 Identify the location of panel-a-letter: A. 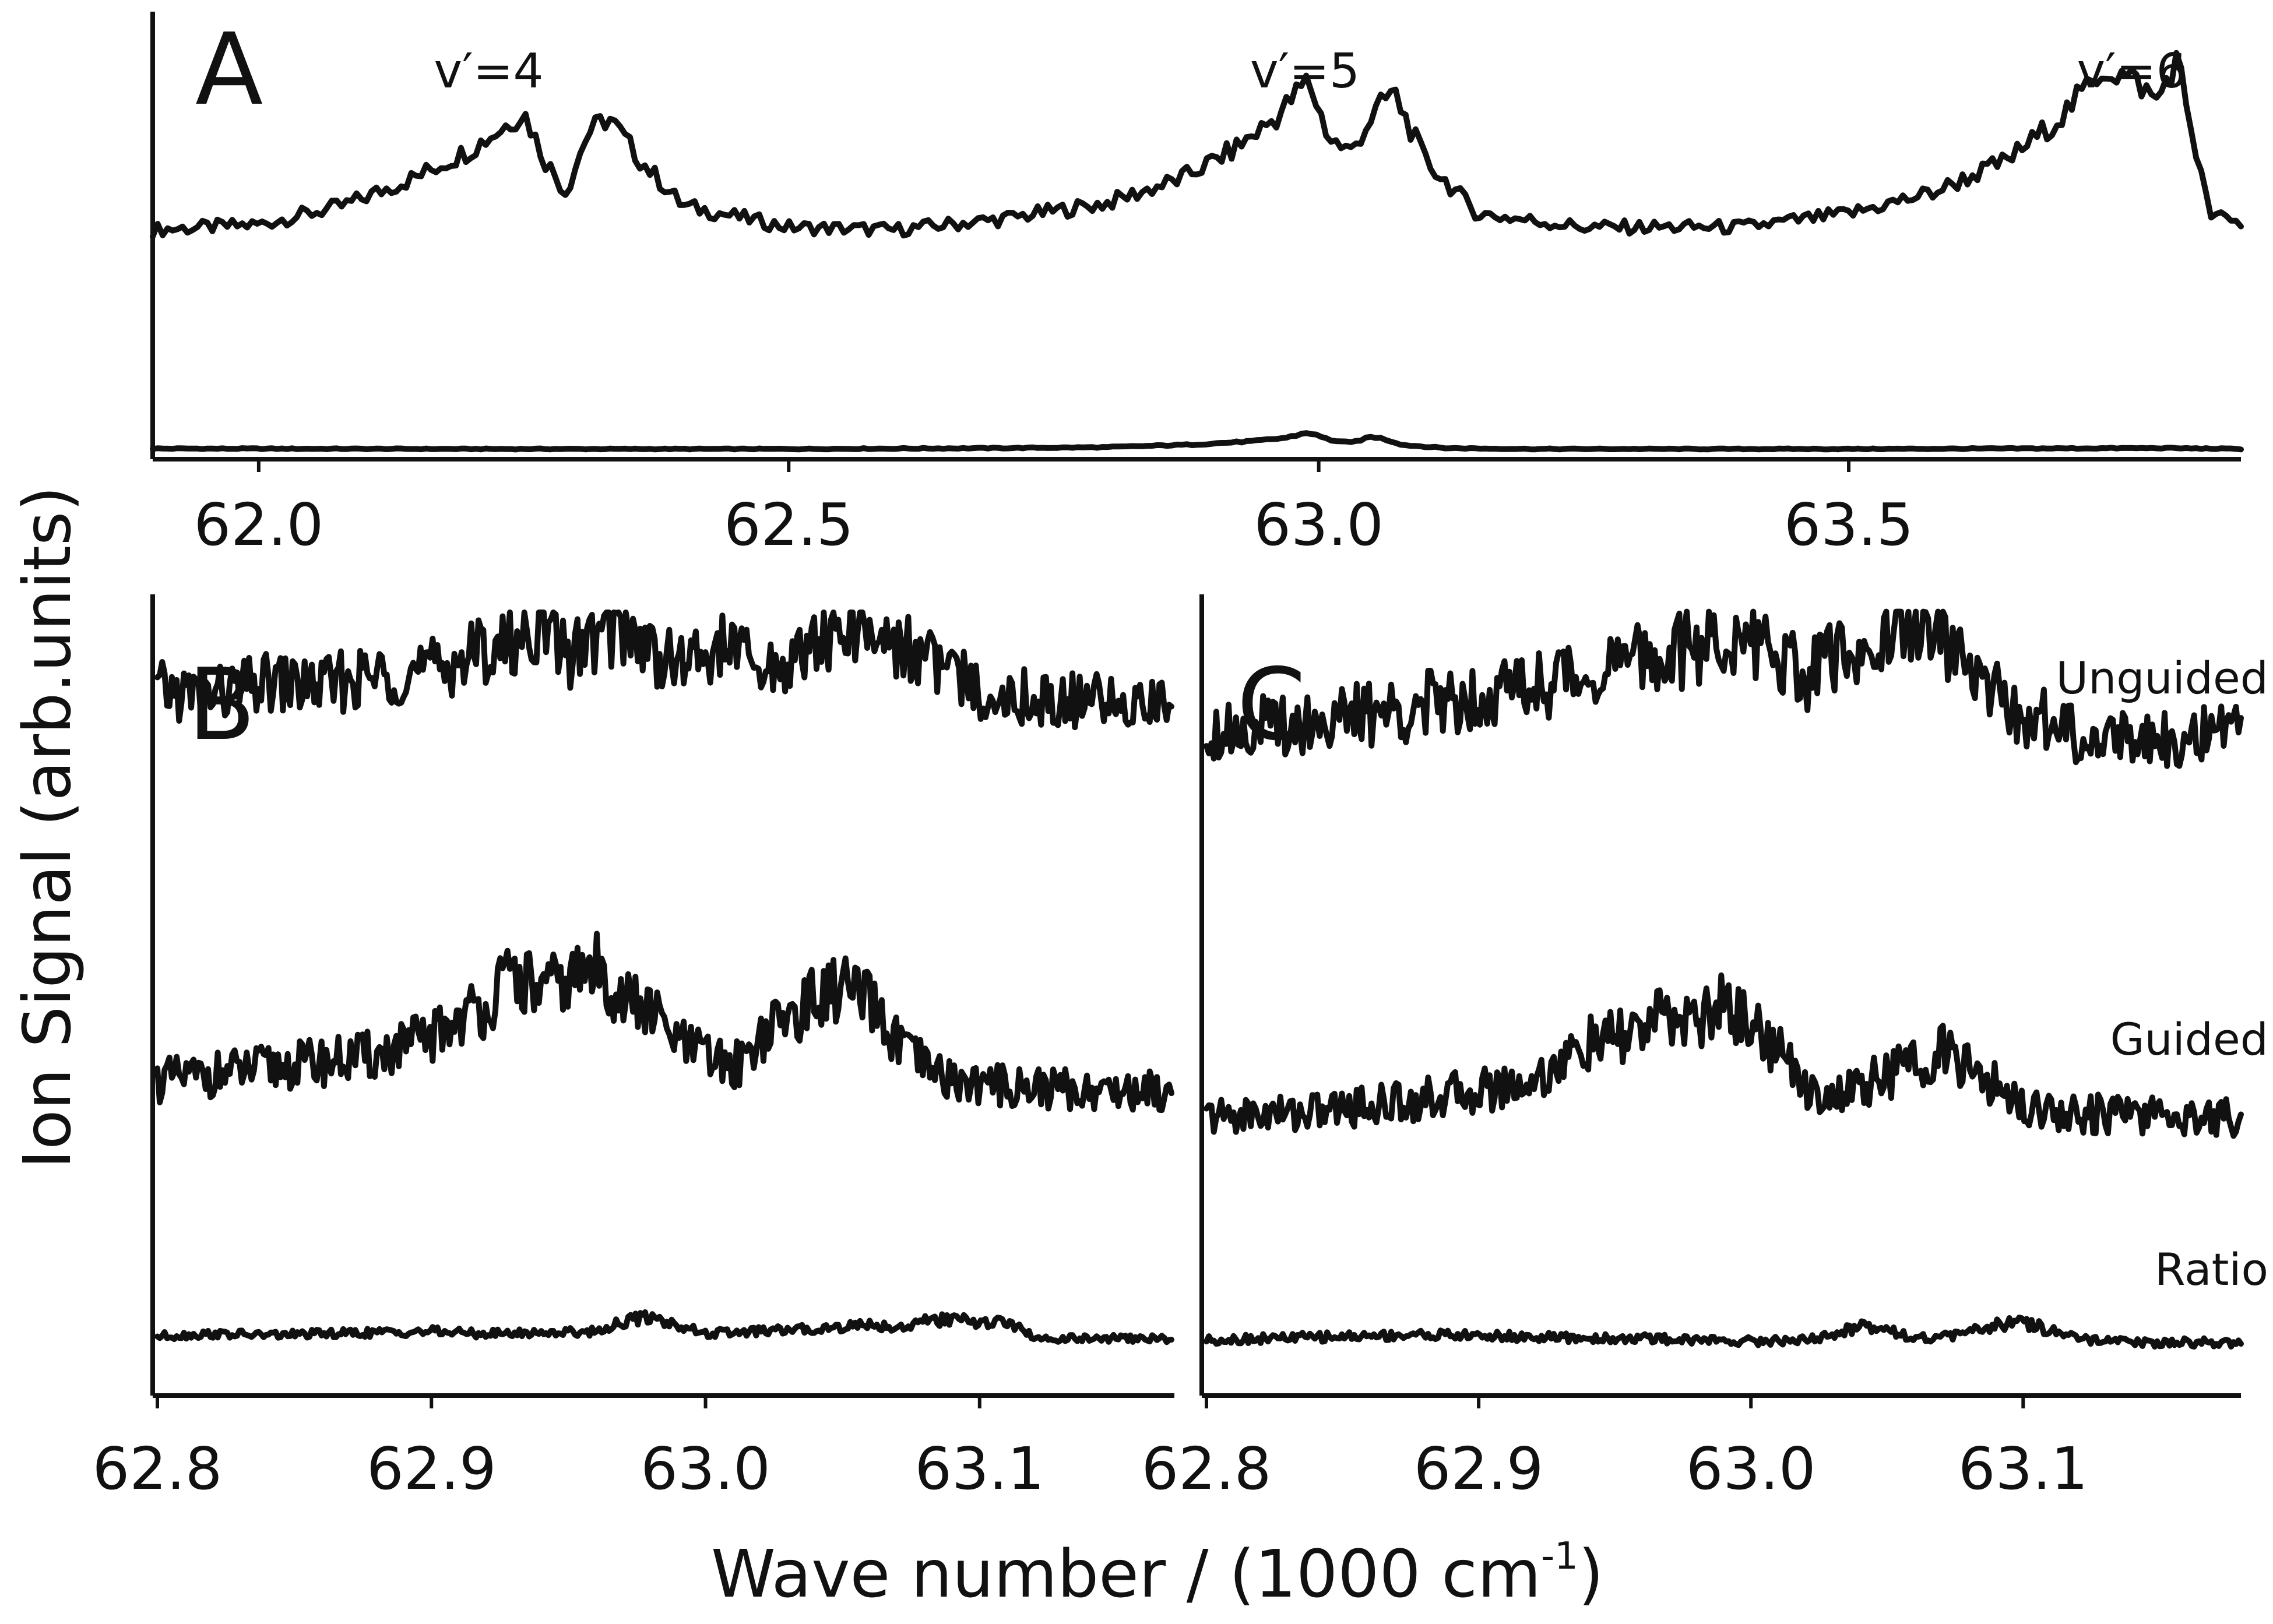
(229, 70).